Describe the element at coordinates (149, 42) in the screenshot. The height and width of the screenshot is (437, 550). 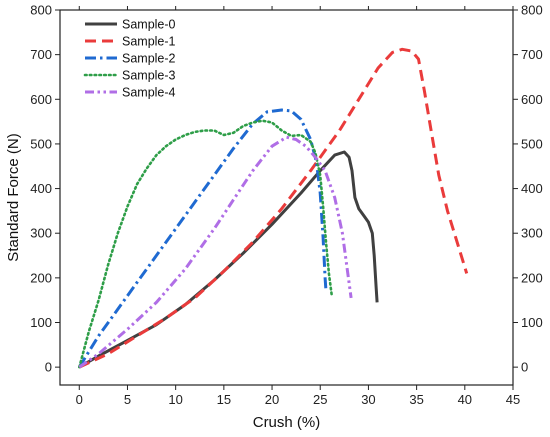
I see `legend-label: Sample-1` at that location.